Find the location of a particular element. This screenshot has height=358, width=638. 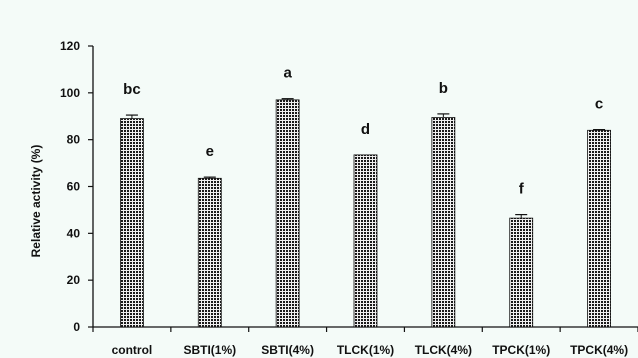

x-tick-label: TPCK(4%) is located at coordinates (599, 350).